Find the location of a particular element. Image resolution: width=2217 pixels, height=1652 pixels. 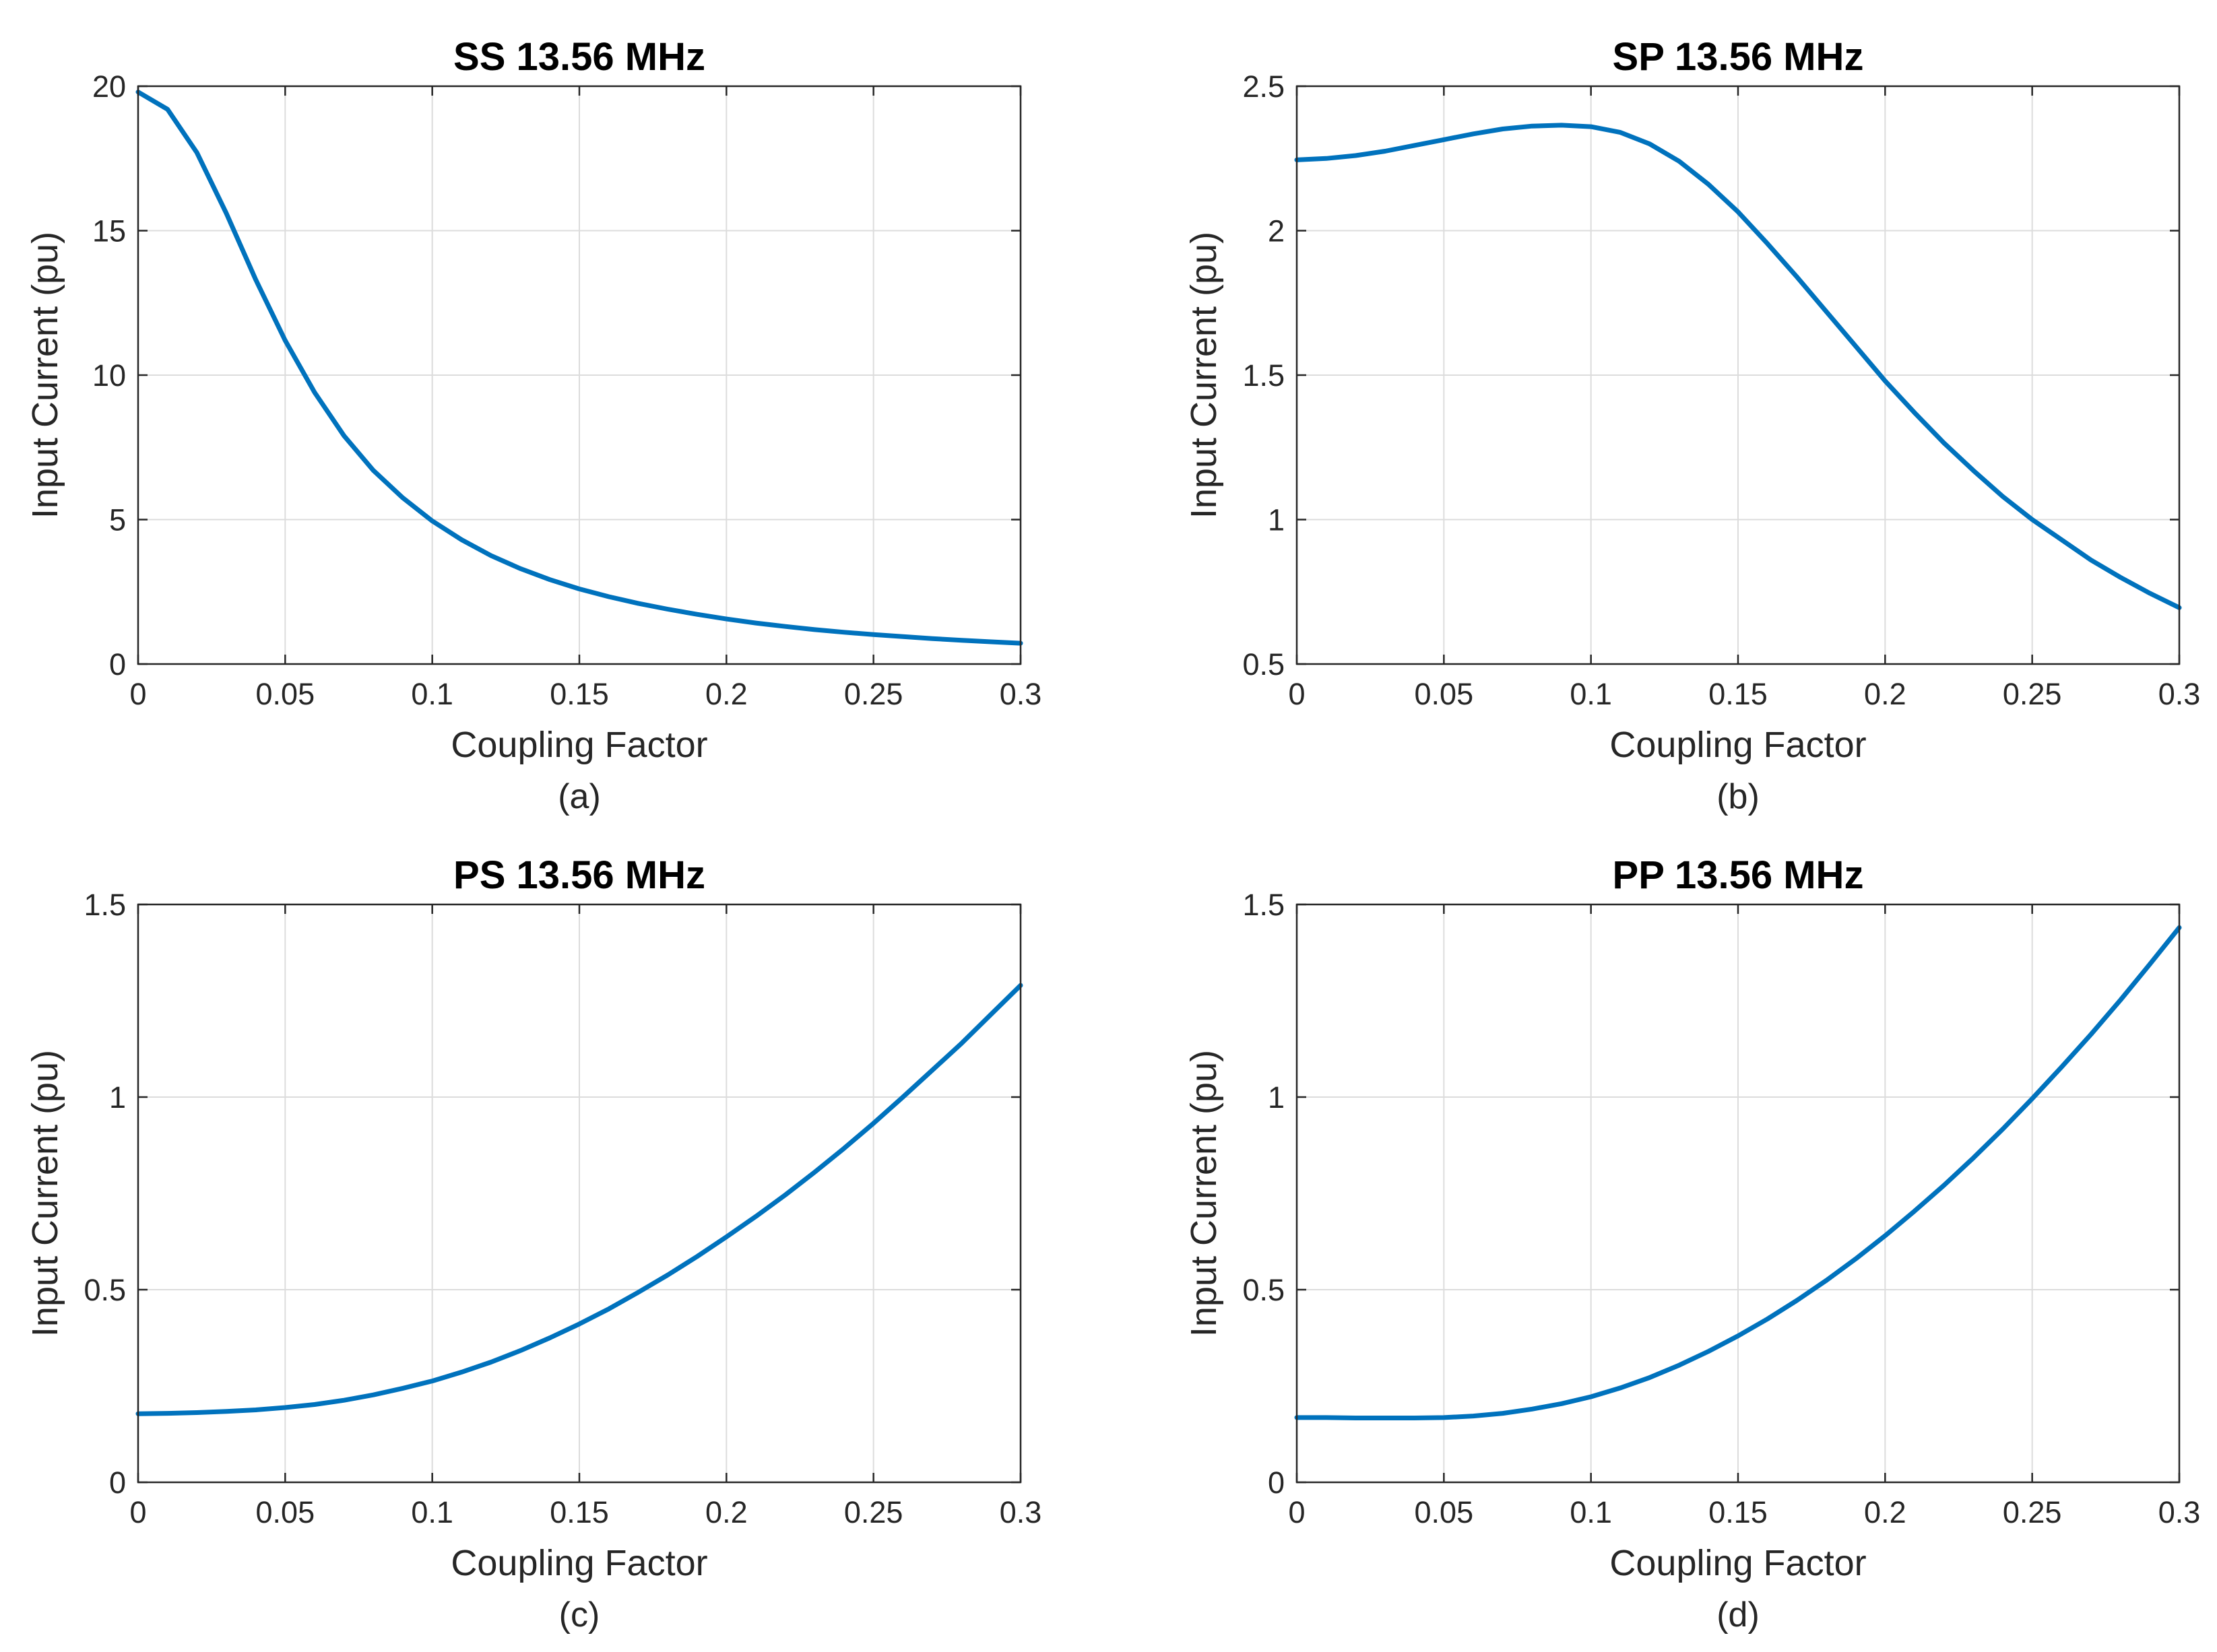

chart-title: SS 13.56 MHz is located at coordinates (579, 57).